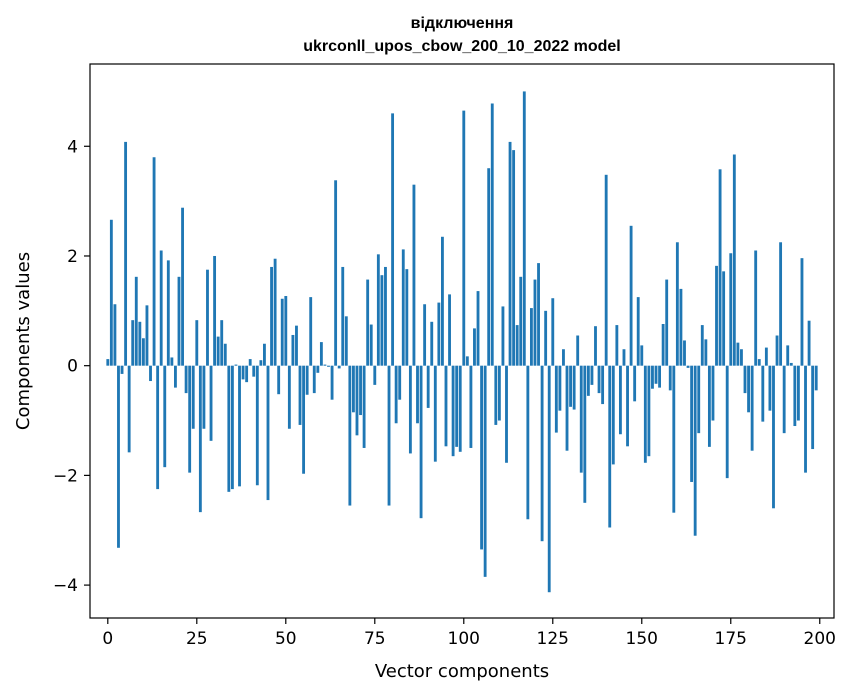 This screenshot has width=847, height=696. Describe the element at coordinates (462, 23) in the screenshot. I see `chart-title: відключення` at that location.